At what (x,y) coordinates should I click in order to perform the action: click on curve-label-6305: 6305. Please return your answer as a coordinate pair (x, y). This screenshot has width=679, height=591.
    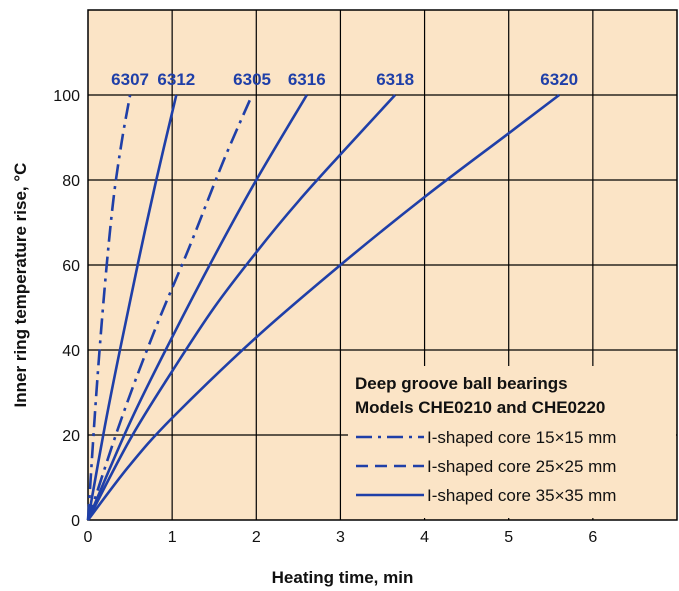
    Looking at the image, I should click on (252, 79).